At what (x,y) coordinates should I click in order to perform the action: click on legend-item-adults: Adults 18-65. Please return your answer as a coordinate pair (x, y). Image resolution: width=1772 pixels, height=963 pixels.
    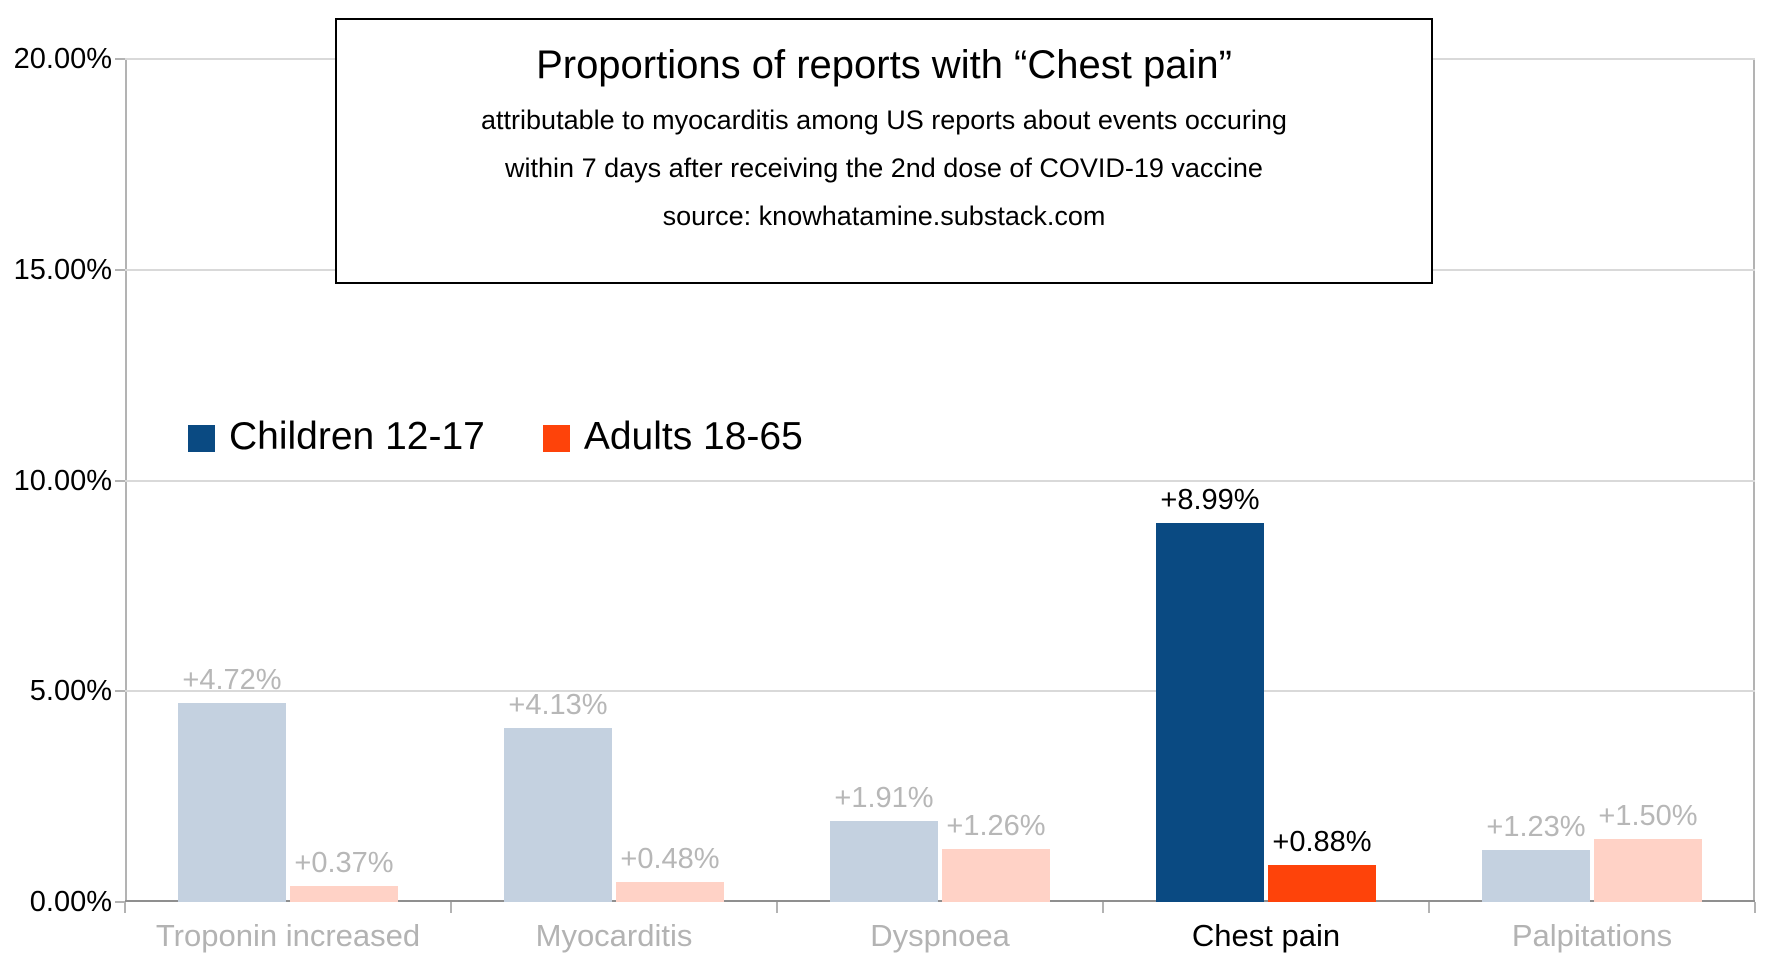
    Looking at the image, I should click on (672, 437).